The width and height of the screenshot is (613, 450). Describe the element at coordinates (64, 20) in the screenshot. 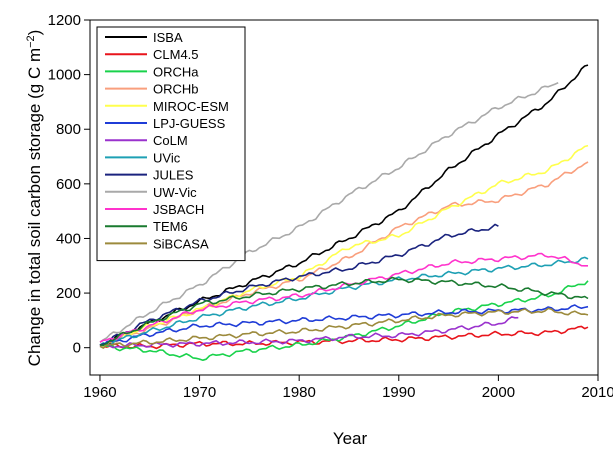

I see `y-tick-label: 1200` at that location.